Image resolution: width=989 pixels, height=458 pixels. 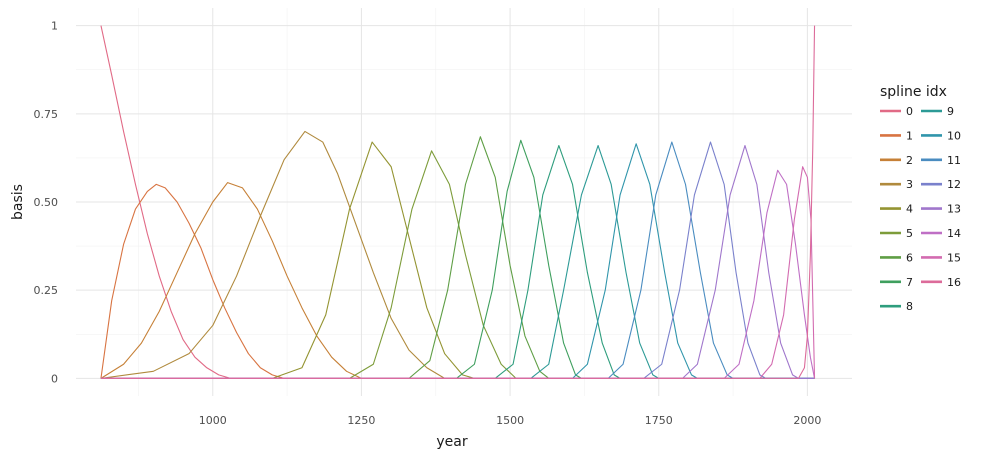 I want to click on legend-label: 15, so click(x=954, y=257).